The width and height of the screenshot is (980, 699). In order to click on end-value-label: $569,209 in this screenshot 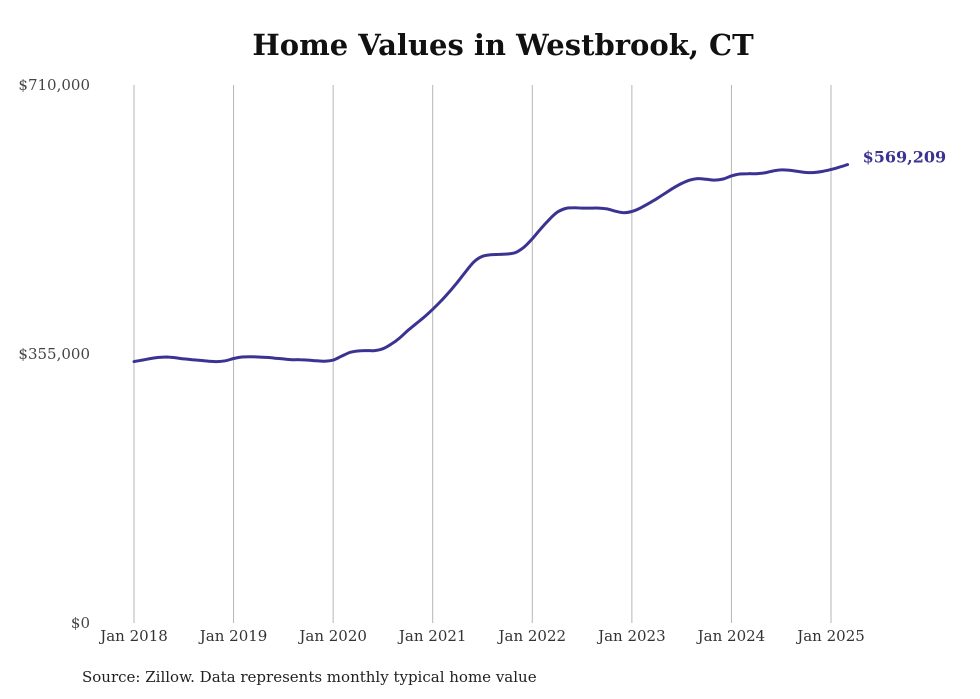, I will do `click(905, 157)`.